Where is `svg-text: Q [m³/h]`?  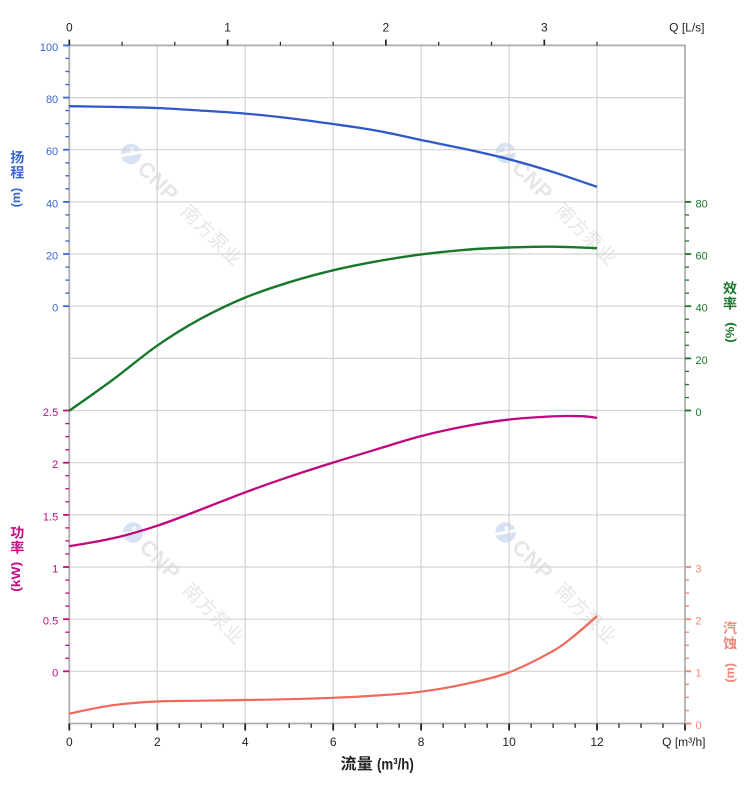 svg-text: Q [m³/h] is located at coordinates (683, 742).